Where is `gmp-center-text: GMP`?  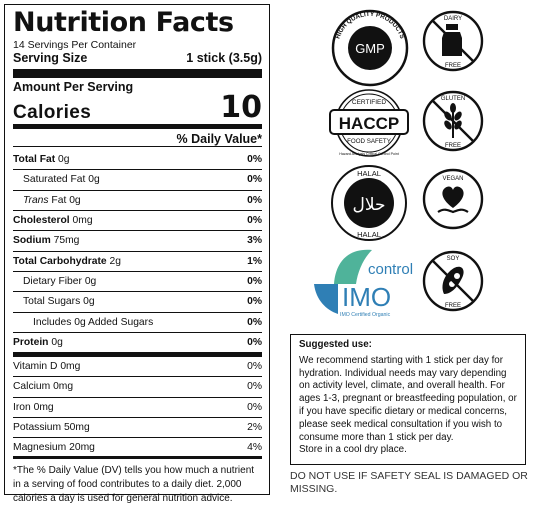 gmp-center-text: GMP is located at coordinates (370, 48).